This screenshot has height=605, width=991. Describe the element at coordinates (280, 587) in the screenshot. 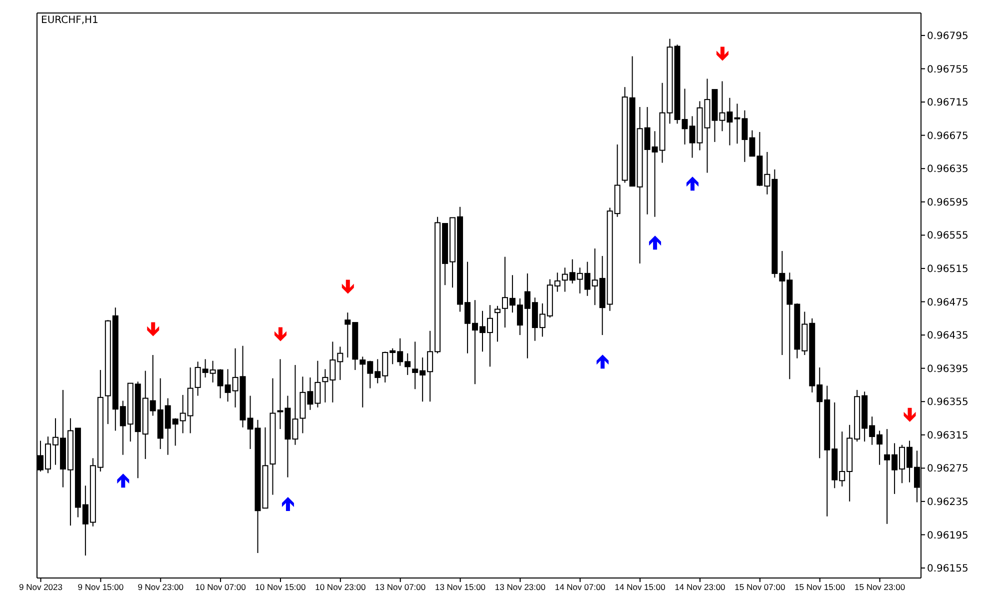

I see `x-tick-label: 10 Nov 15:00` at that location.